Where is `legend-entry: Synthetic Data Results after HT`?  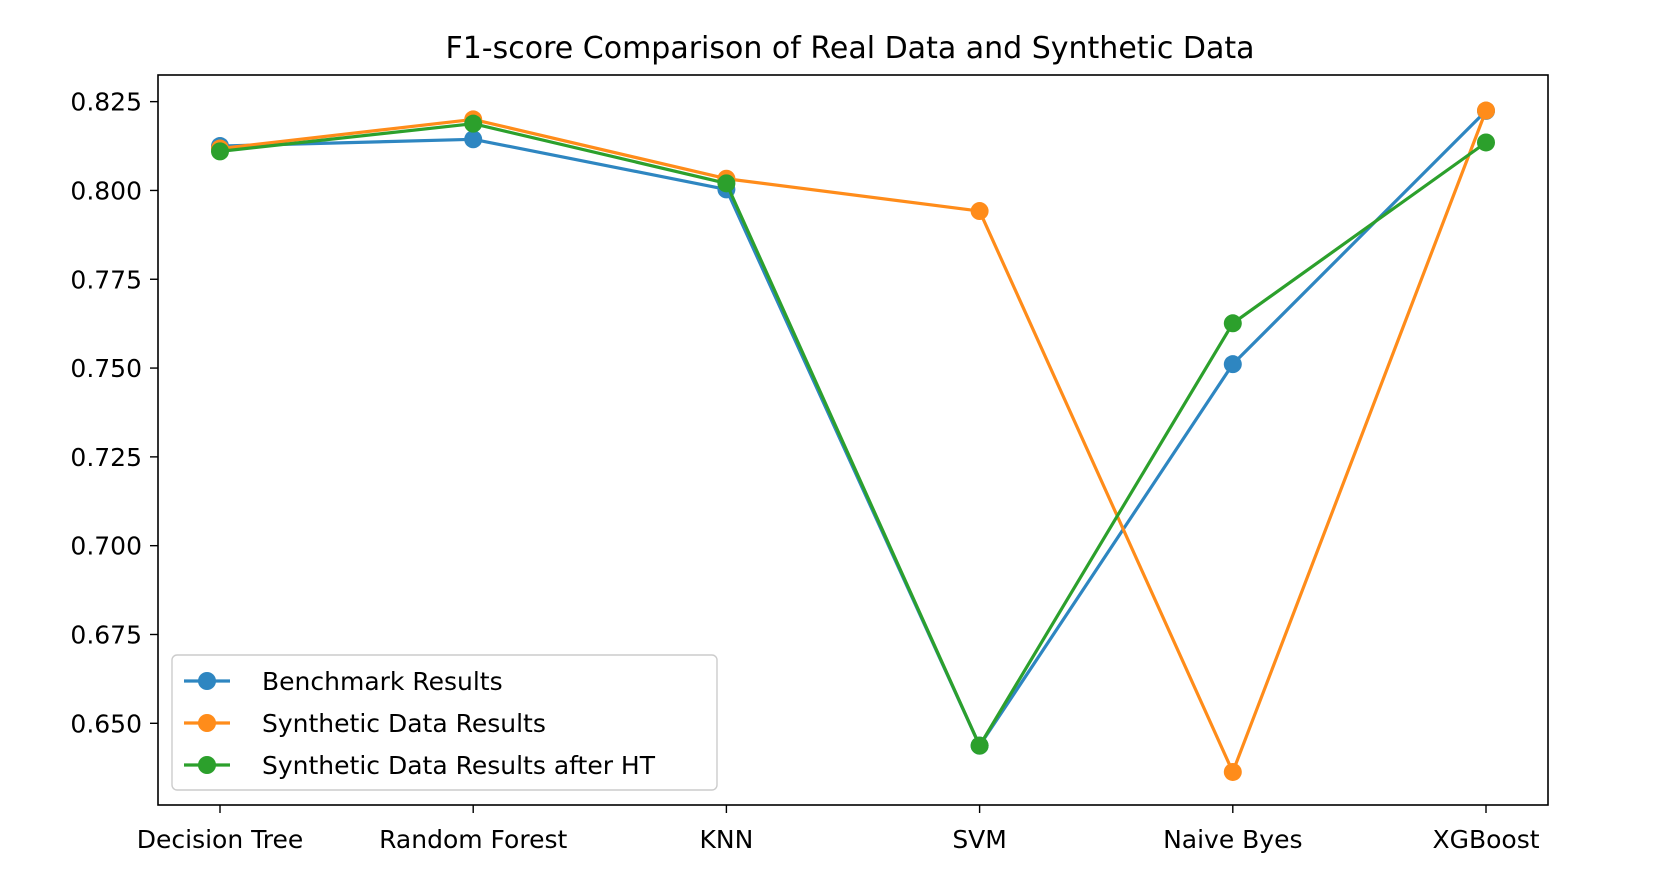 legend-entry: Synthetic Data Results after HT is located at coordinates (420, 765).